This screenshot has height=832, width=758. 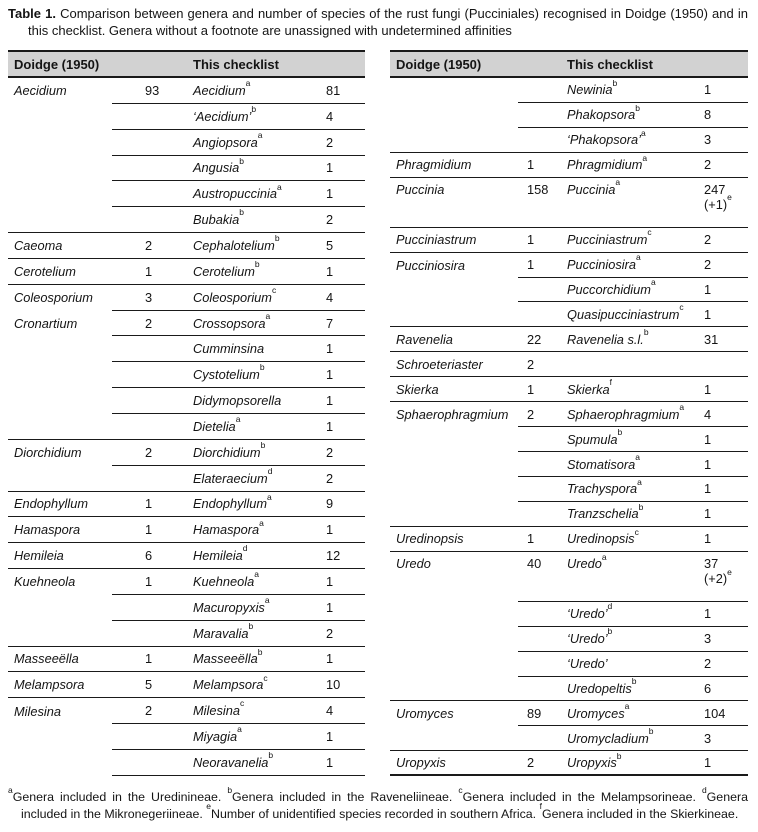 What do you see at coordinates (724, 639) in the screenshot?
I see `checklist-count-cell: 3` at bounding box center [724, 639].